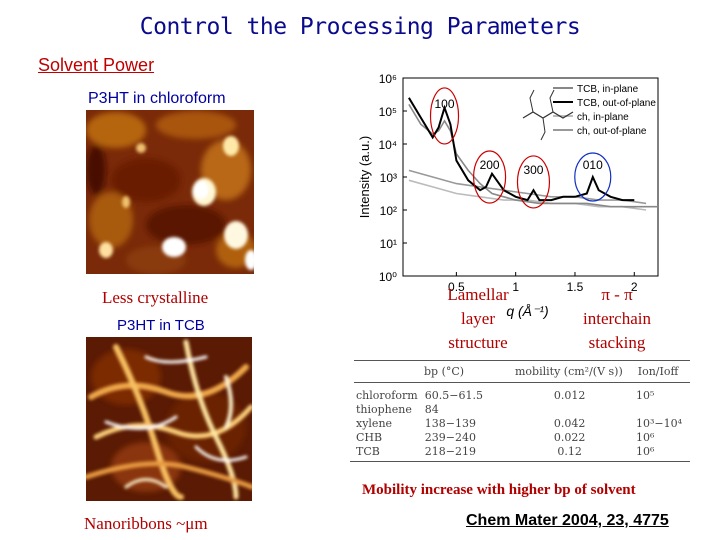 This screenshot has height=540, width=720. Describe the element at coordinates (161, 325) in the screenshot. I see `afm-bottom-label: P3HT in TCB` at that location.